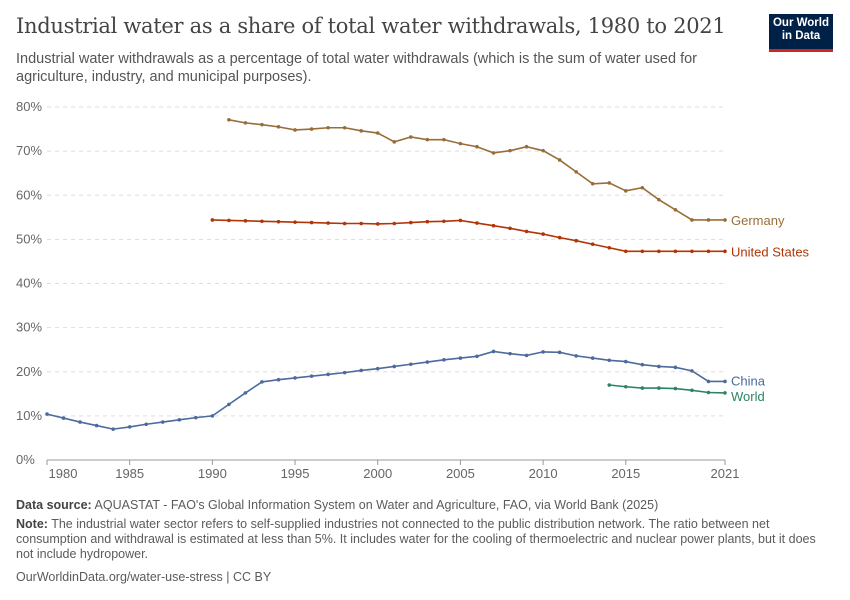 This screenshot has width=850, height=600. I want to click on y-tick-label: 0%, so click(25, 459).